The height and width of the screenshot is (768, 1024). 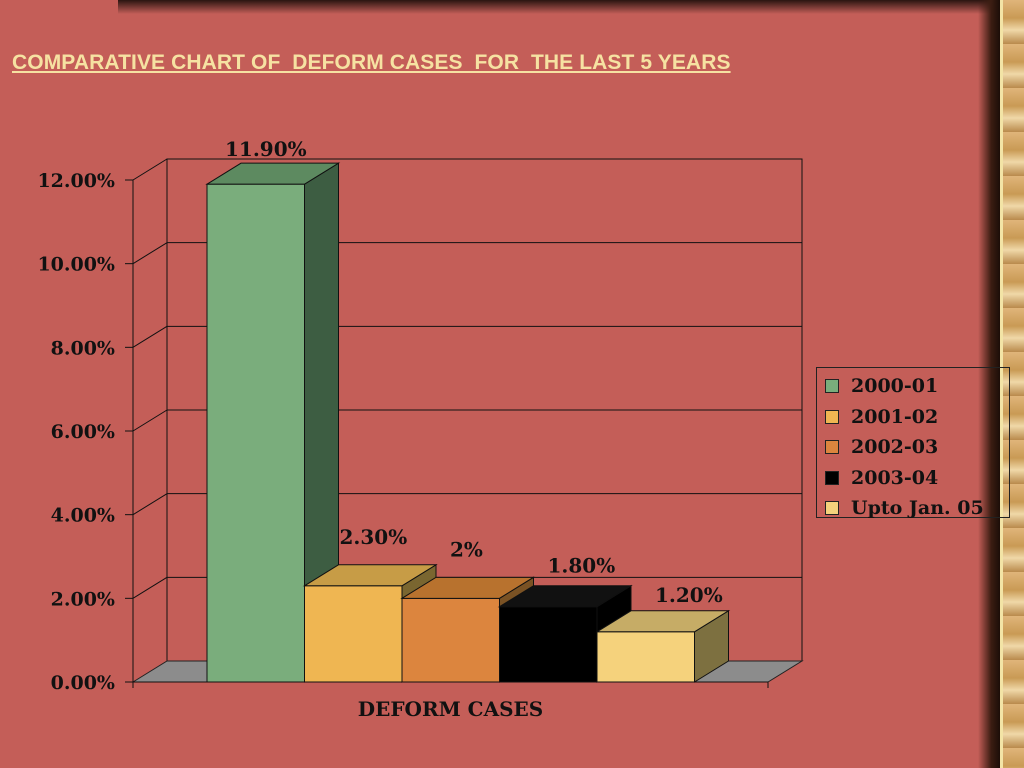 What do you see at coordinates (563, 7) in the screenshot?
I see `slide-top-shadow` at bounding box center [563, 7].